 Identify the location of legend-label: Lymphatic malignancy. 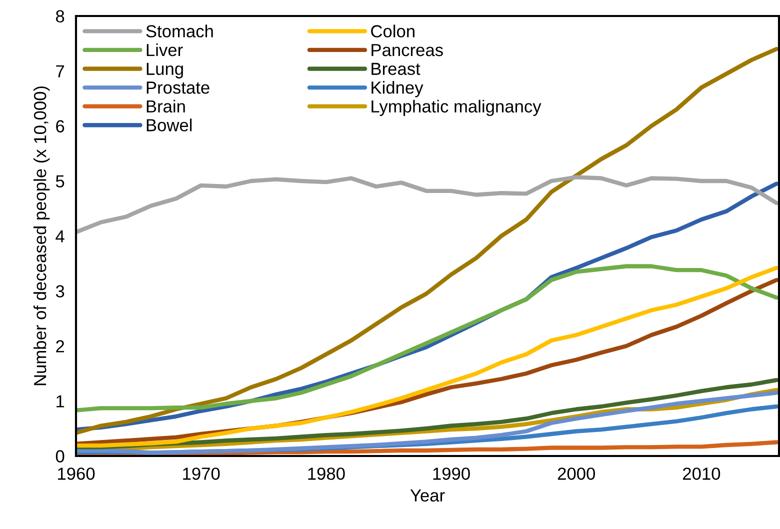
(457, 108).